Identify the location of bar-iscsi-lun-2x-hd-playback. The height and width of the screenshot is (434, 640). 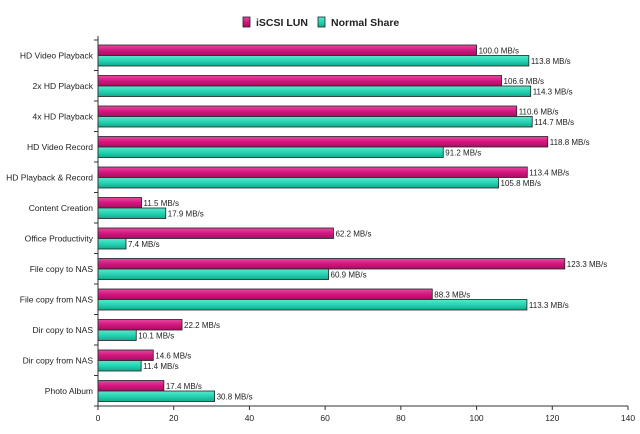
(299, 81).